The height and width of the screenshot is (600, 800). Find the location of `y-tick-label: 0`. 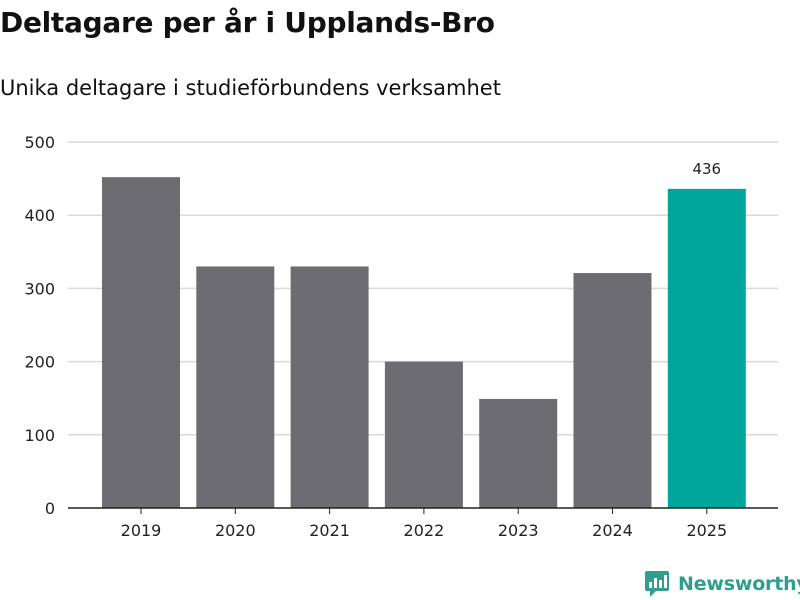

y-tick-label: 0 is located at coordinates (50, 508).